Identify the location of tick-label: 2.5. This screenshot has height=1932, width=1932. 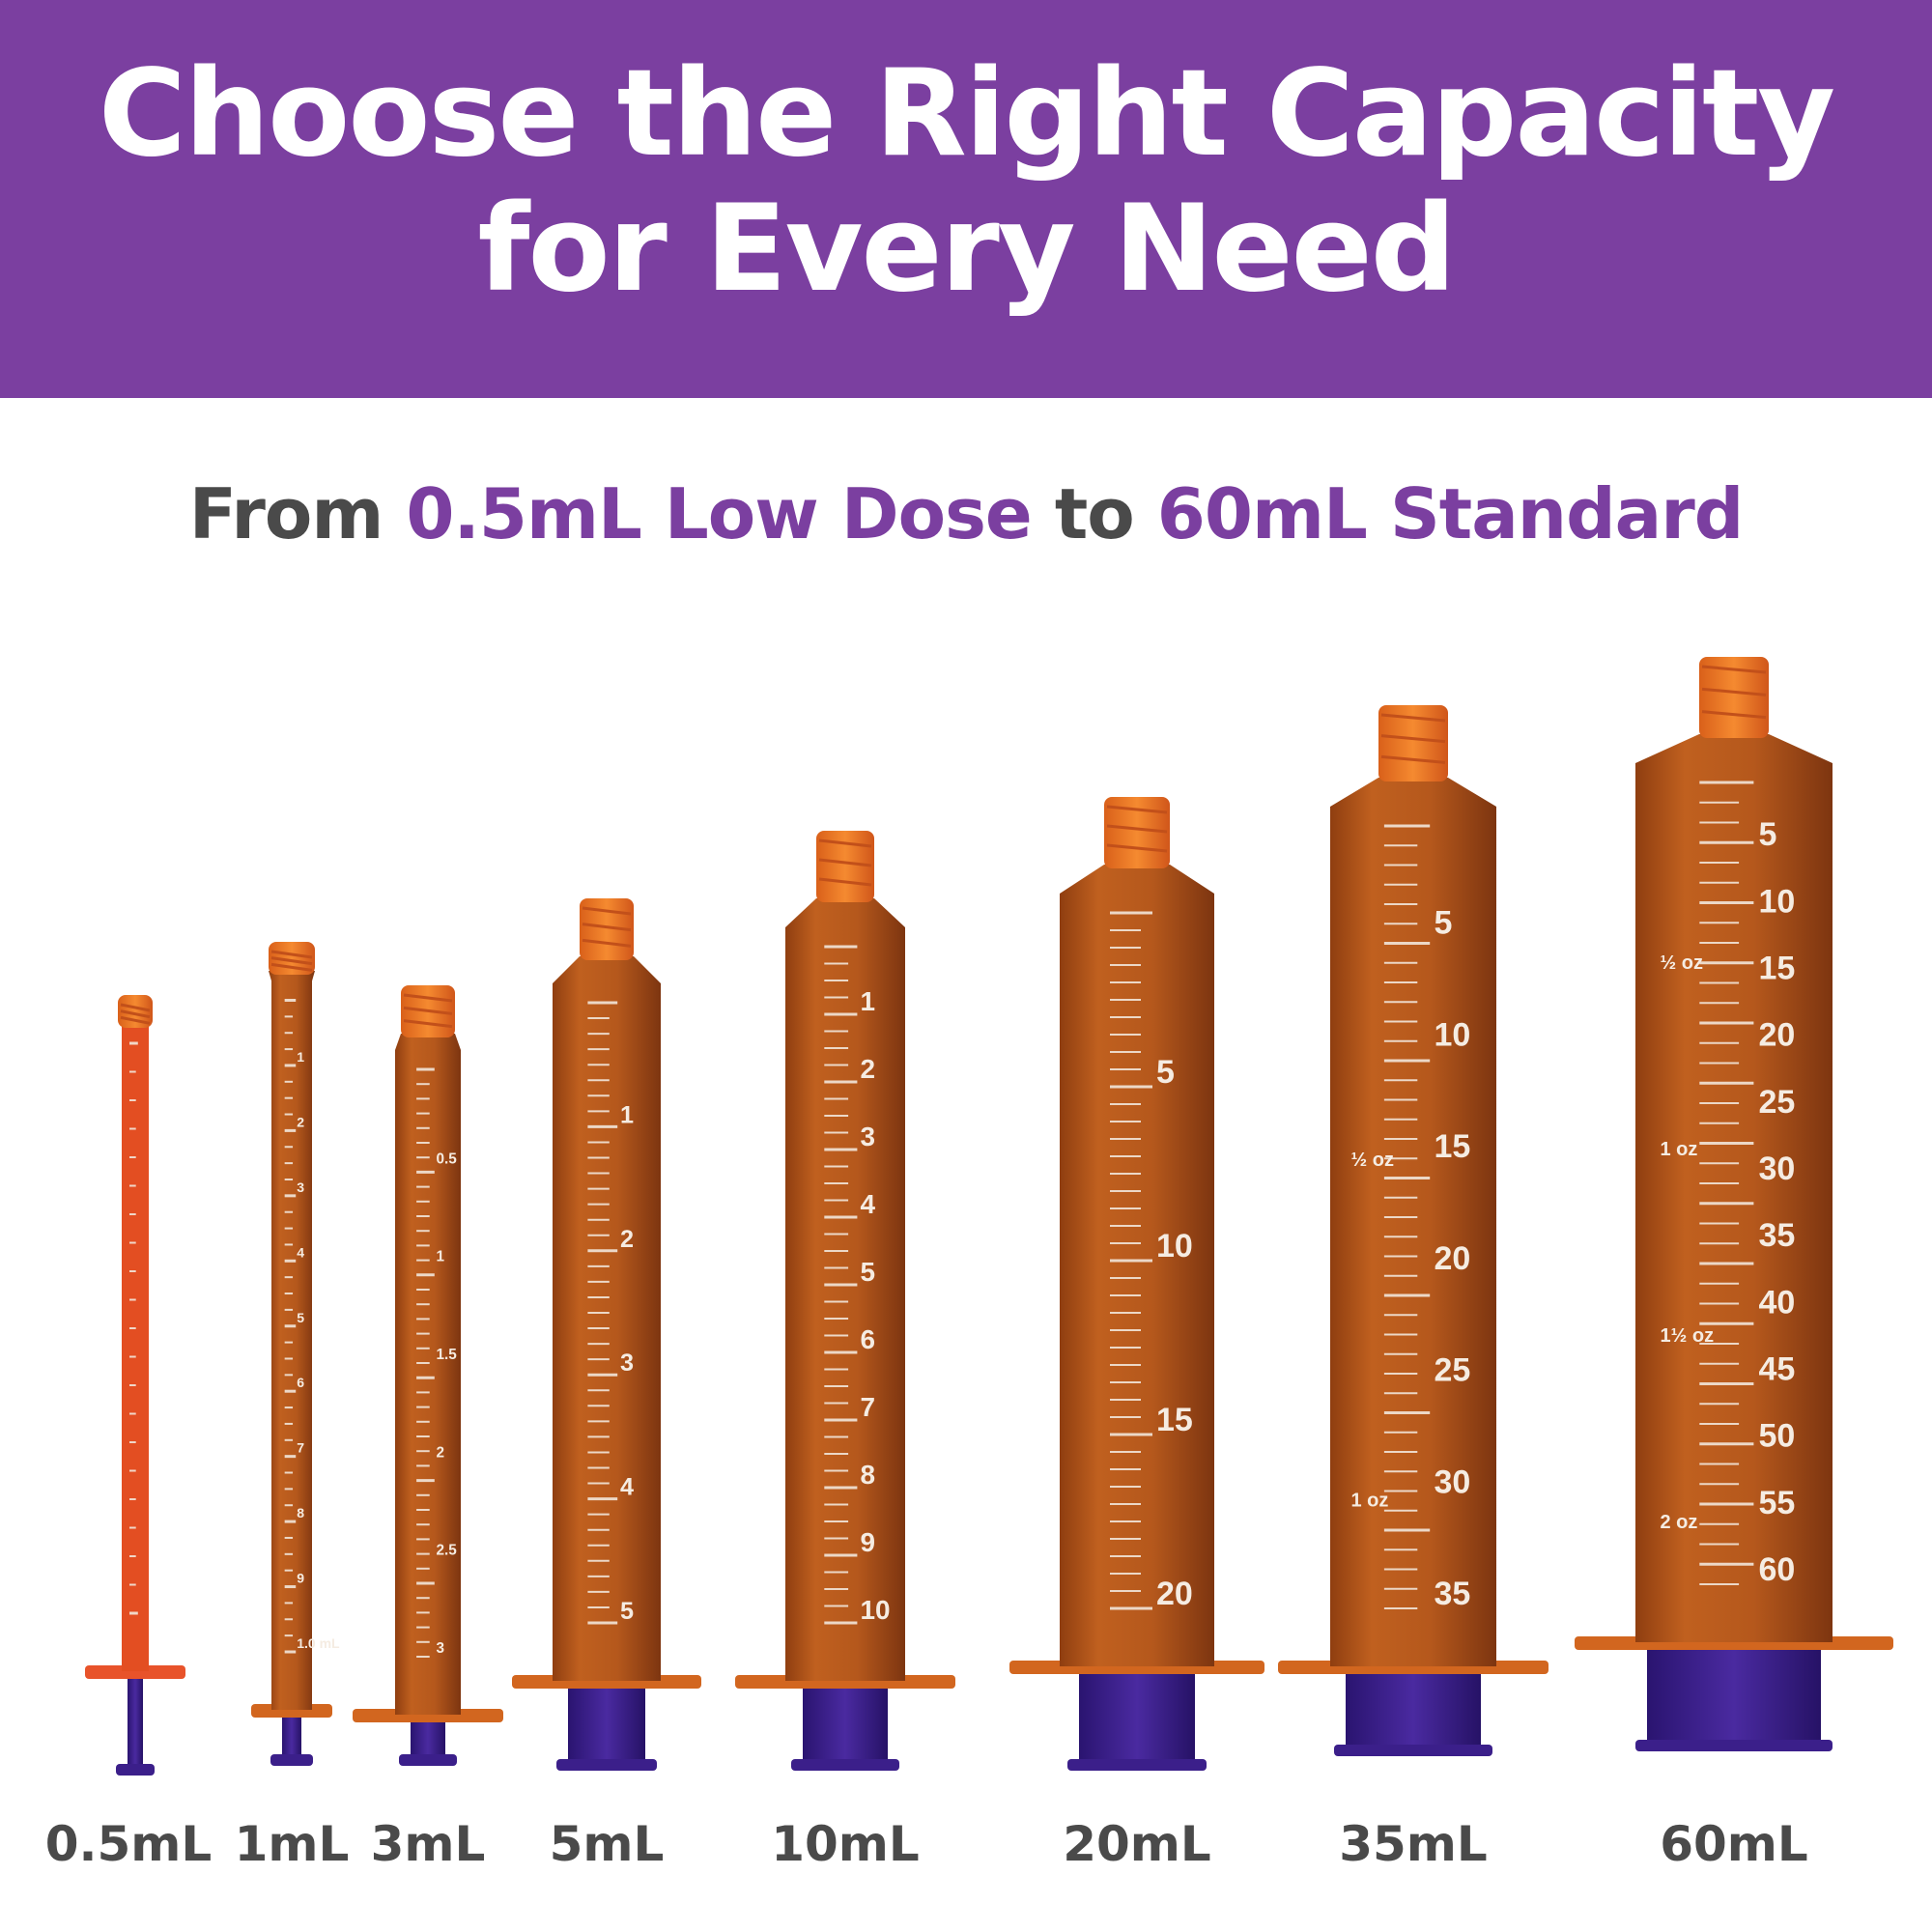
(447, 1551).